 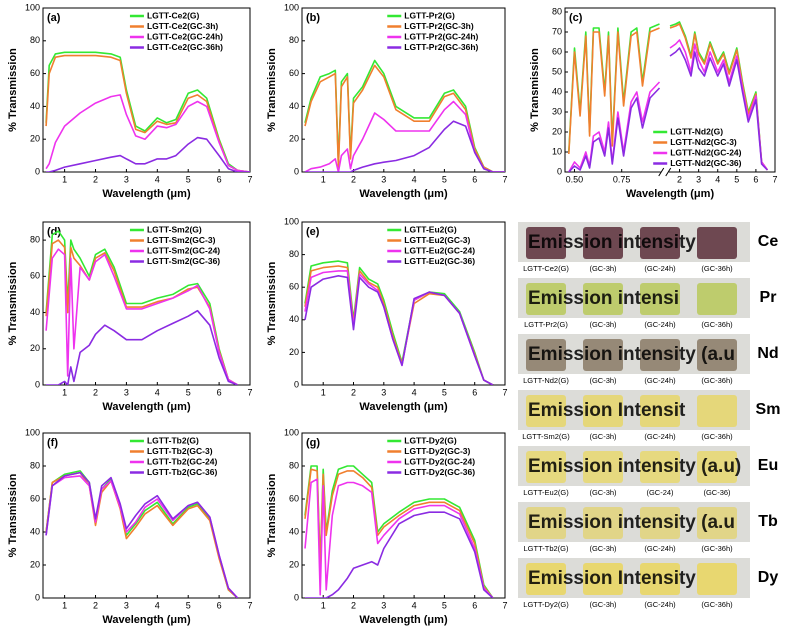 I want to click on legend-label: LGTT-Tb2(G), so click(x=173, y=440).